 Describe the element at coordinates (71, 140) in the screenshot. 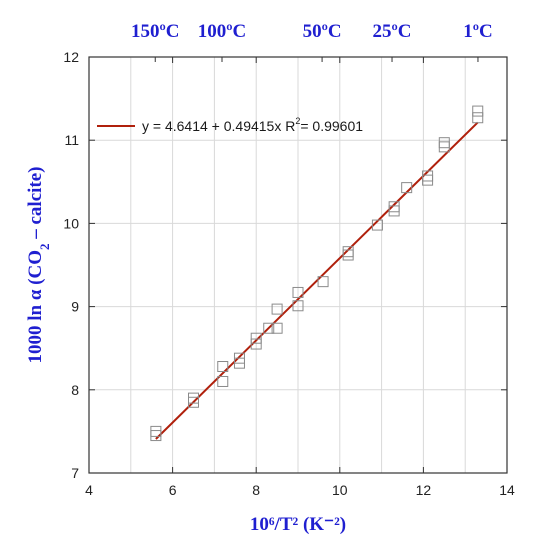

I see `y-tick-label: 11` at that location.